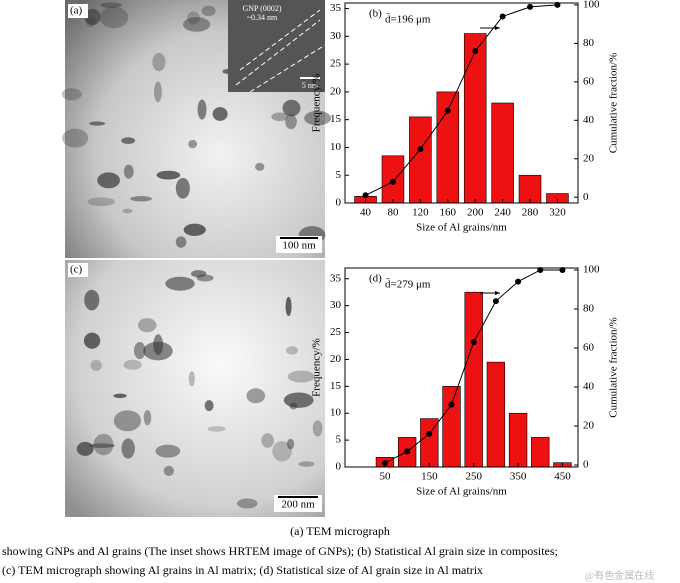 Image resolution: width=680 pixels, height=583 pixels. I want to click on inset-spacing: ~0.34 nm, so click(262, 17).